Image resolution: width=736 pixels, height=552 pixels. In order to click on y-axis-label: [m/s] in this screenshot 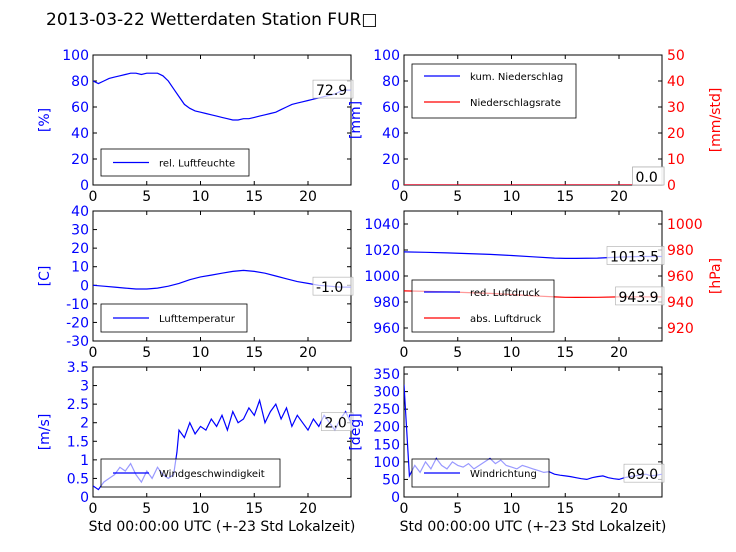, I will do `click(45, 432)`.